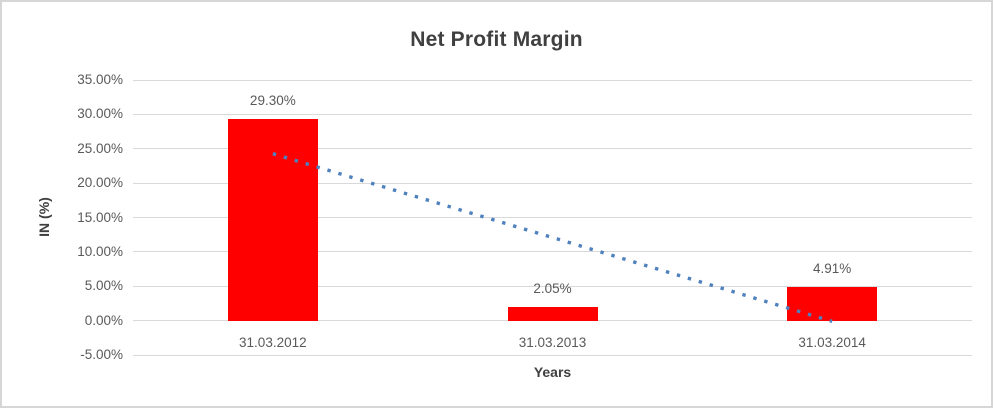 The image size is (993, 408). I want to click on bar-data-label: 2.05%, so click(552, 288).